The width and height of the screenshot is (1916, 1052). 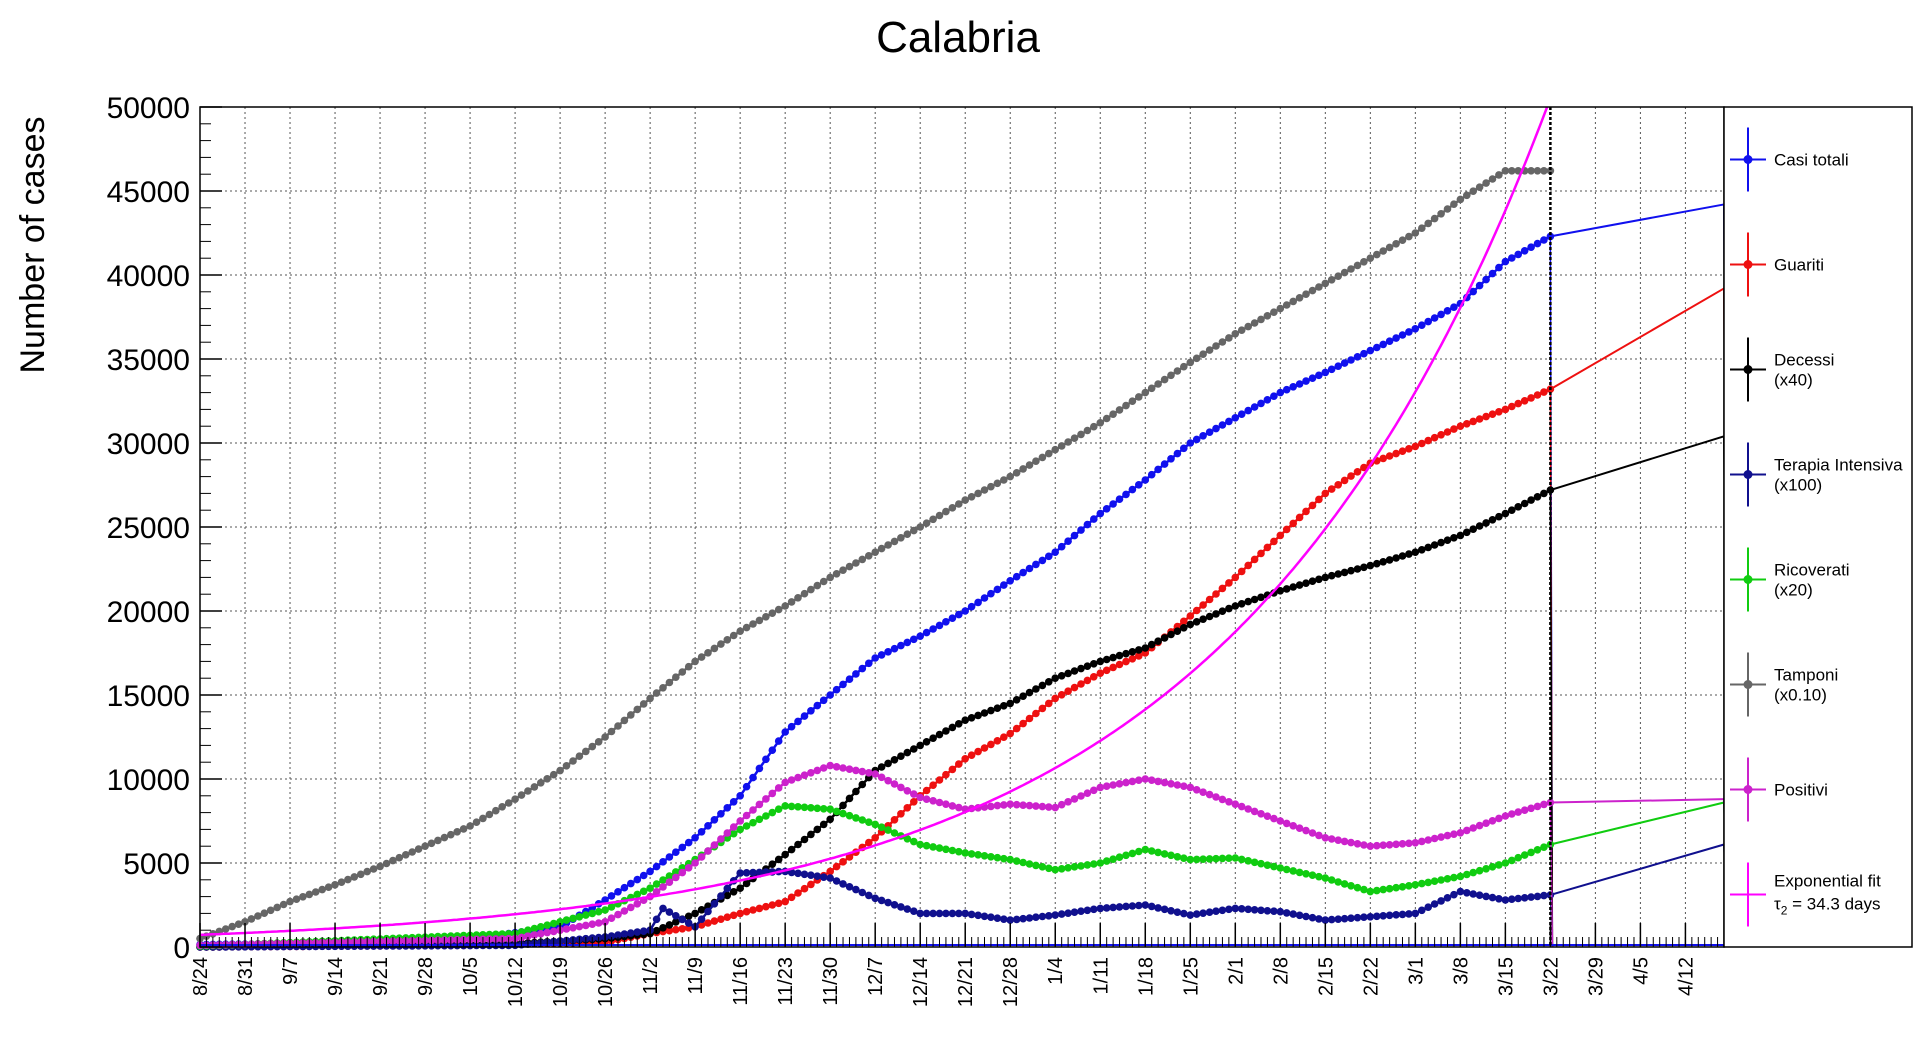 I want to click on x-tick-label: 9/21, so click(x=381, y=976).